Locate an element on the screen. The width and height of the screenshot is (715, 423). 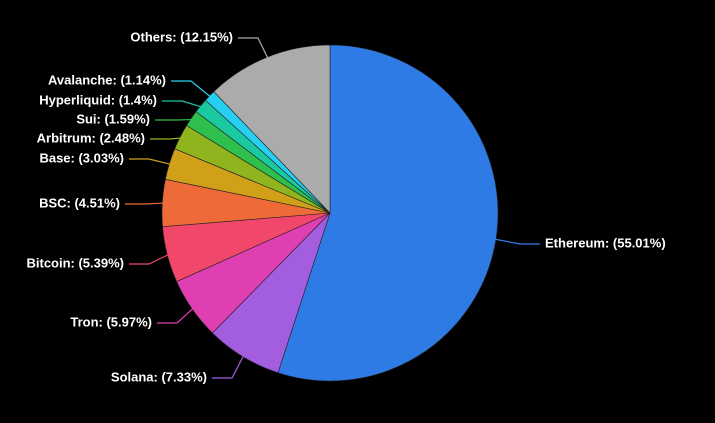
slice-label: Others: (12.15%) is located at coordinates (181, 36).